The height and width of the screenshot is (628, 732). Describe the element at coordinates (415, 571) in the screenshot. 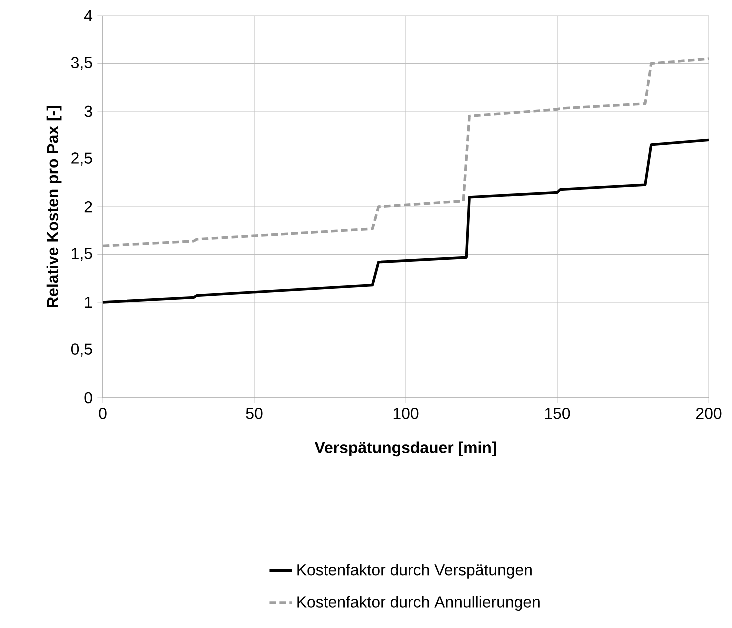

I see `legend-label: Kostenfaktor durch Verspätungen` at that location.